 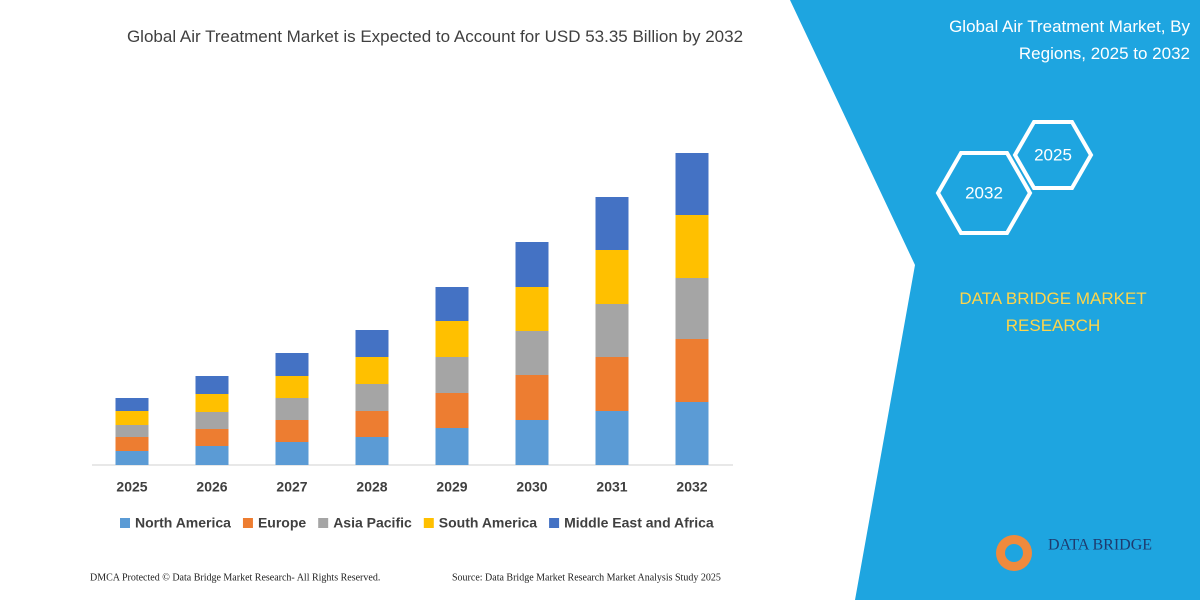 I want to click on hexagon-label: 2025, so click(x=1053, y=154).